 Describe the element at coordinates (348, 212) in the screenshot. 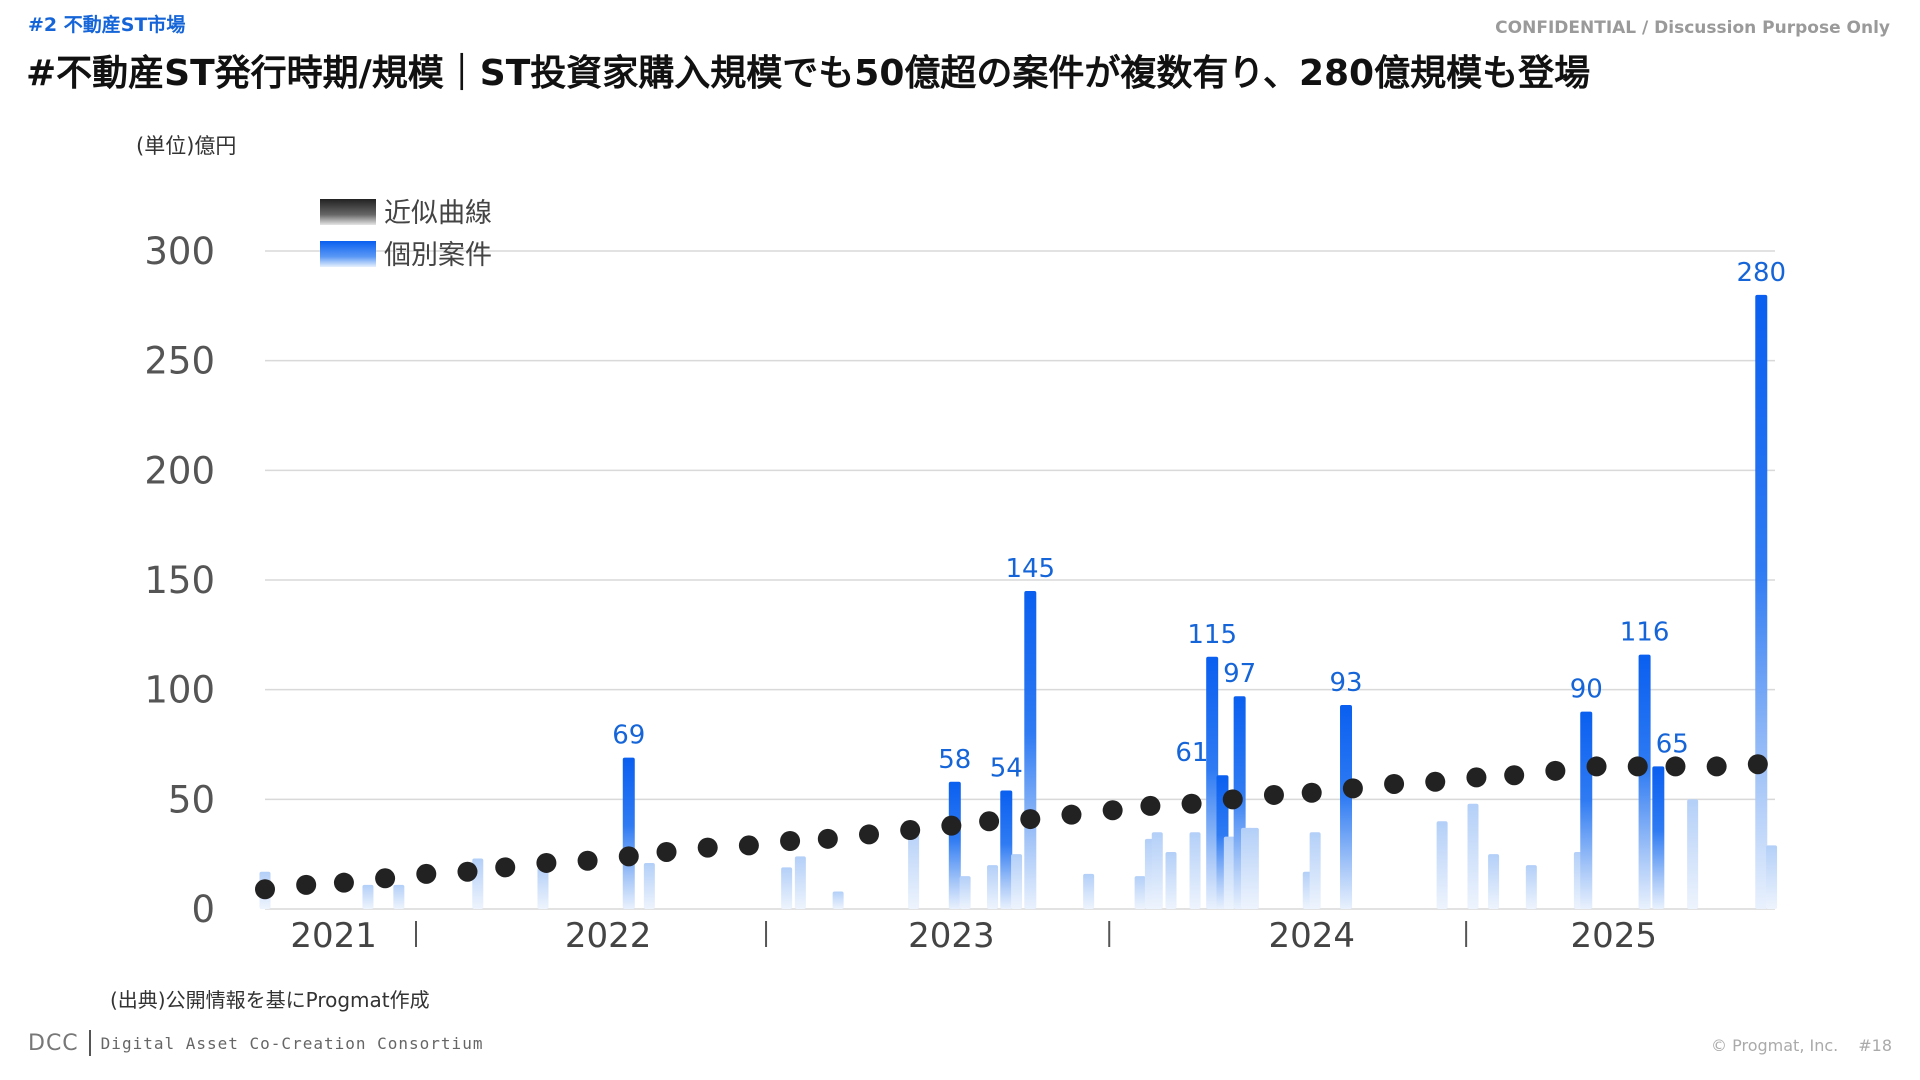

I see `legend-swatch-trend` at that location.